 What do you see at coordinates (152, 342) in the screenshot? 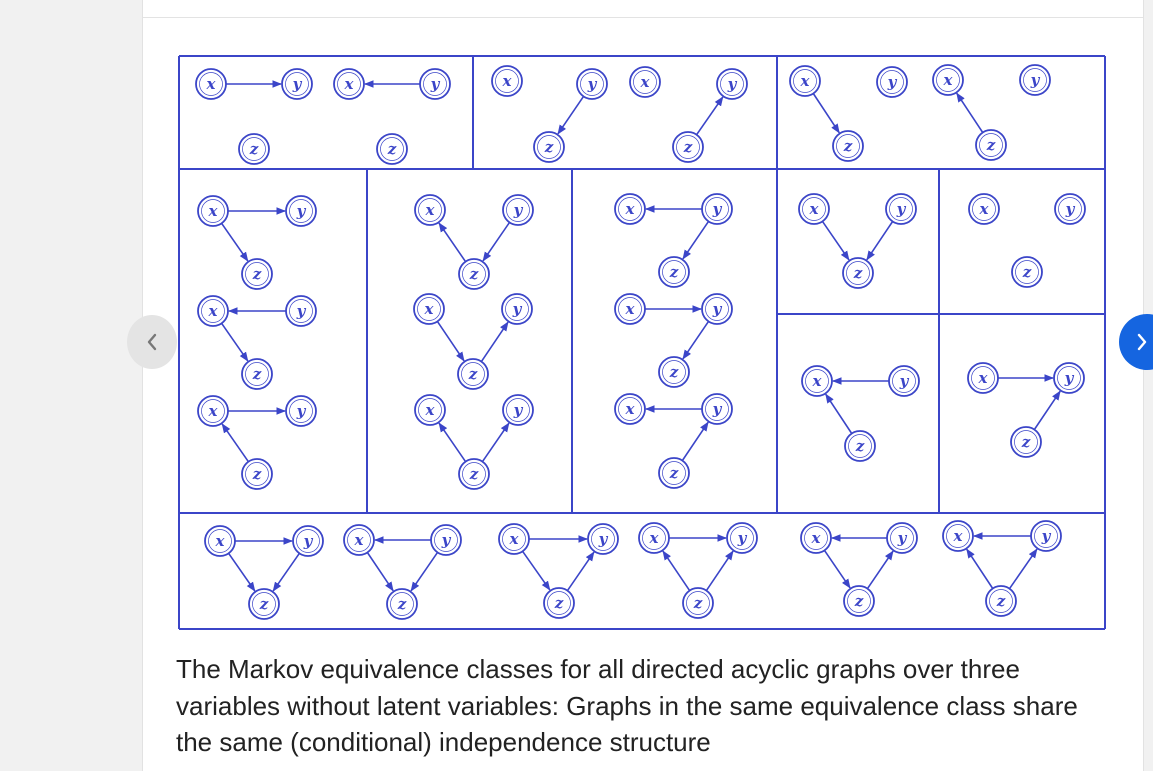
I see `previous-button` at bounding box center [152, 342].